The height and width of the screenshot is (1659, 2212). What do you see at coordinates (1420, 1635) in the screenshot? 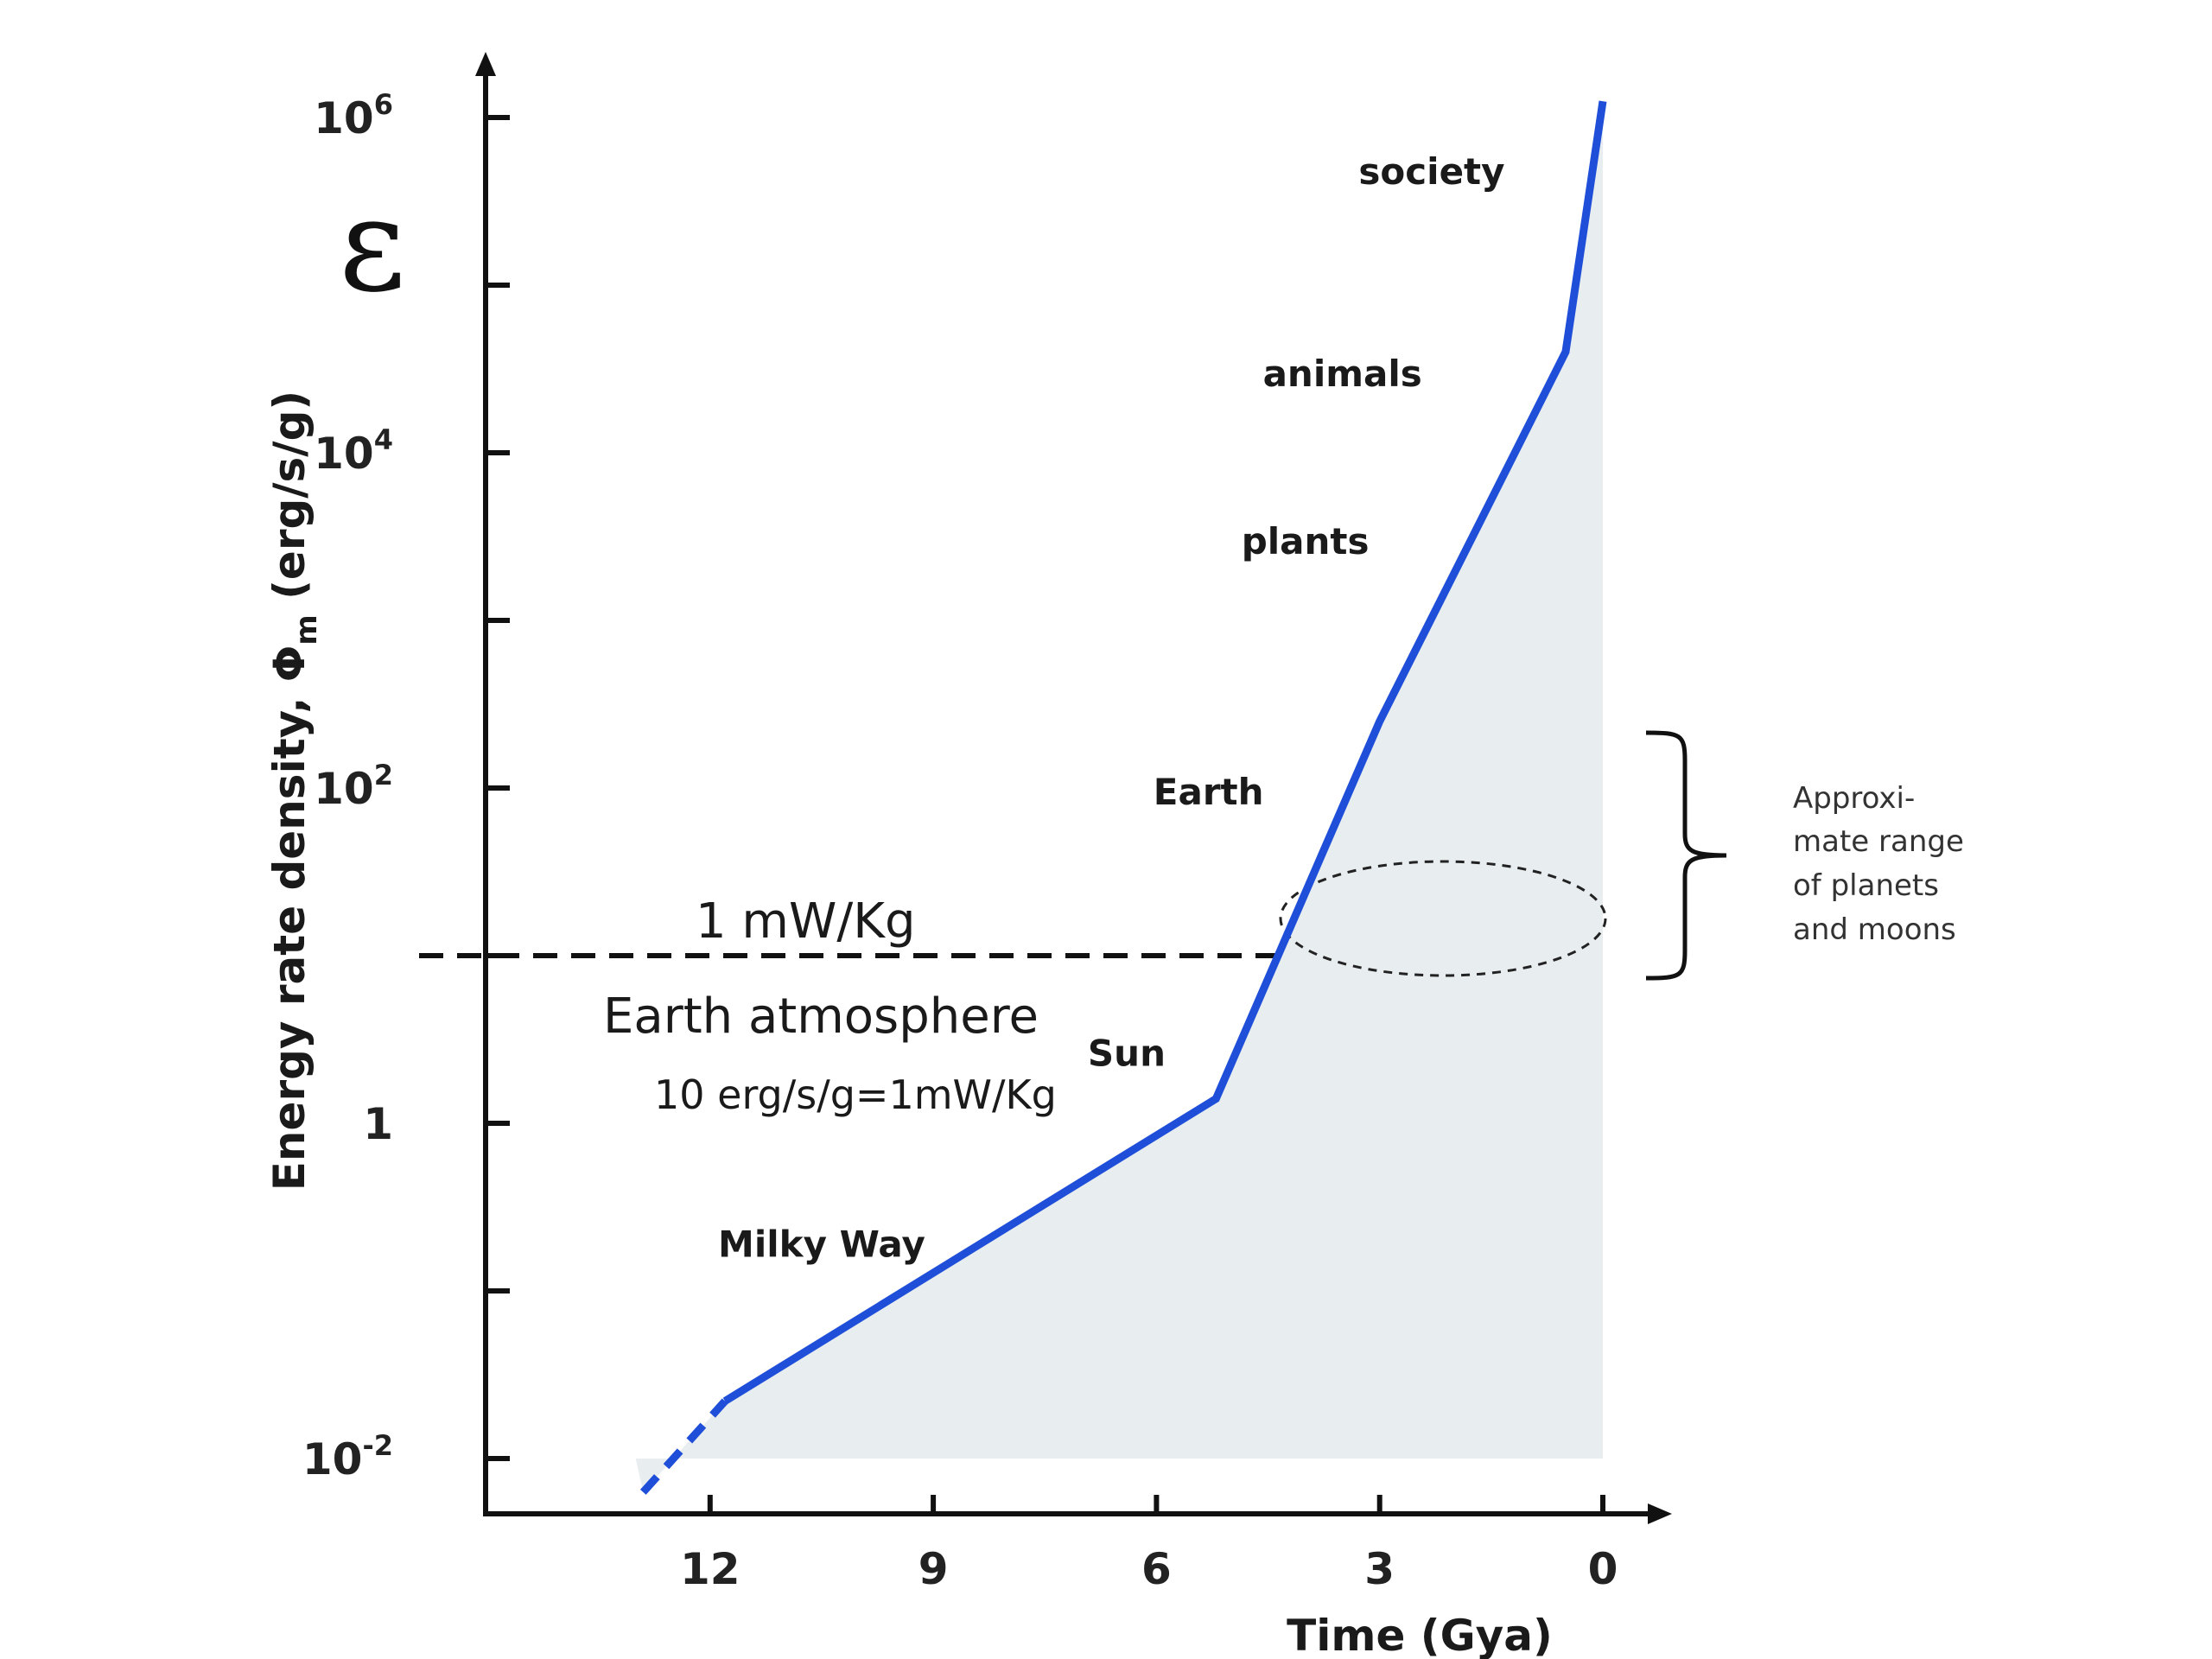
I see `x-axis-title: Time (Gya)` at bounding box center [1420, 1635].